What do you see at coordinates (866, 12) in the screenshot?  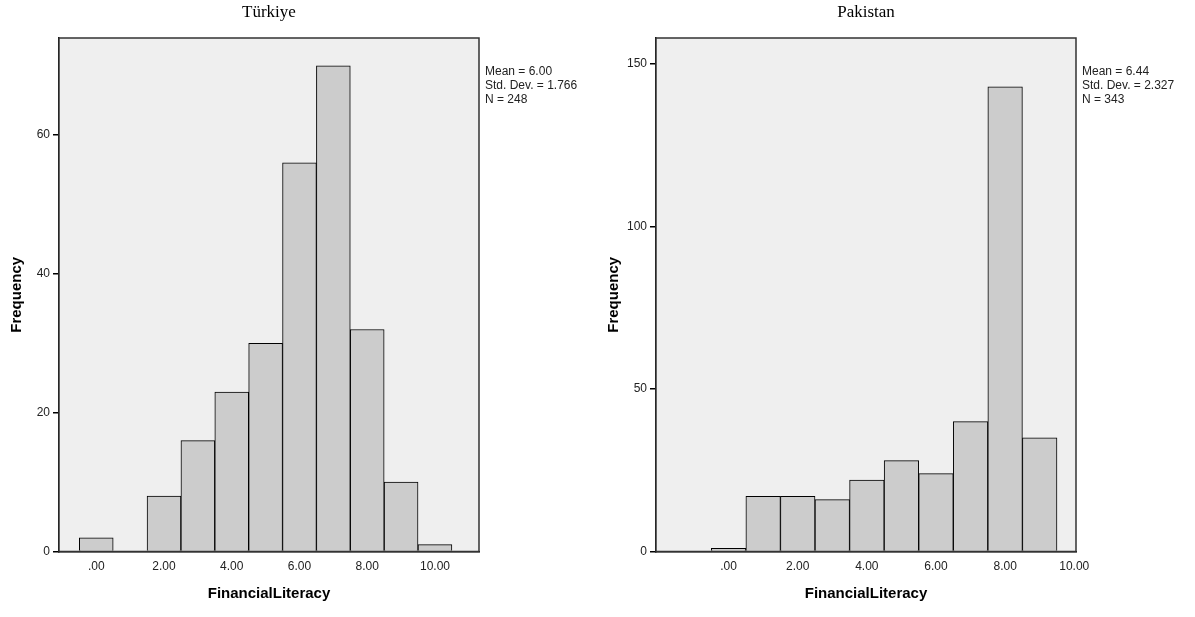 I see `chart-title: Pakistan` at bounding box center [866, 12].